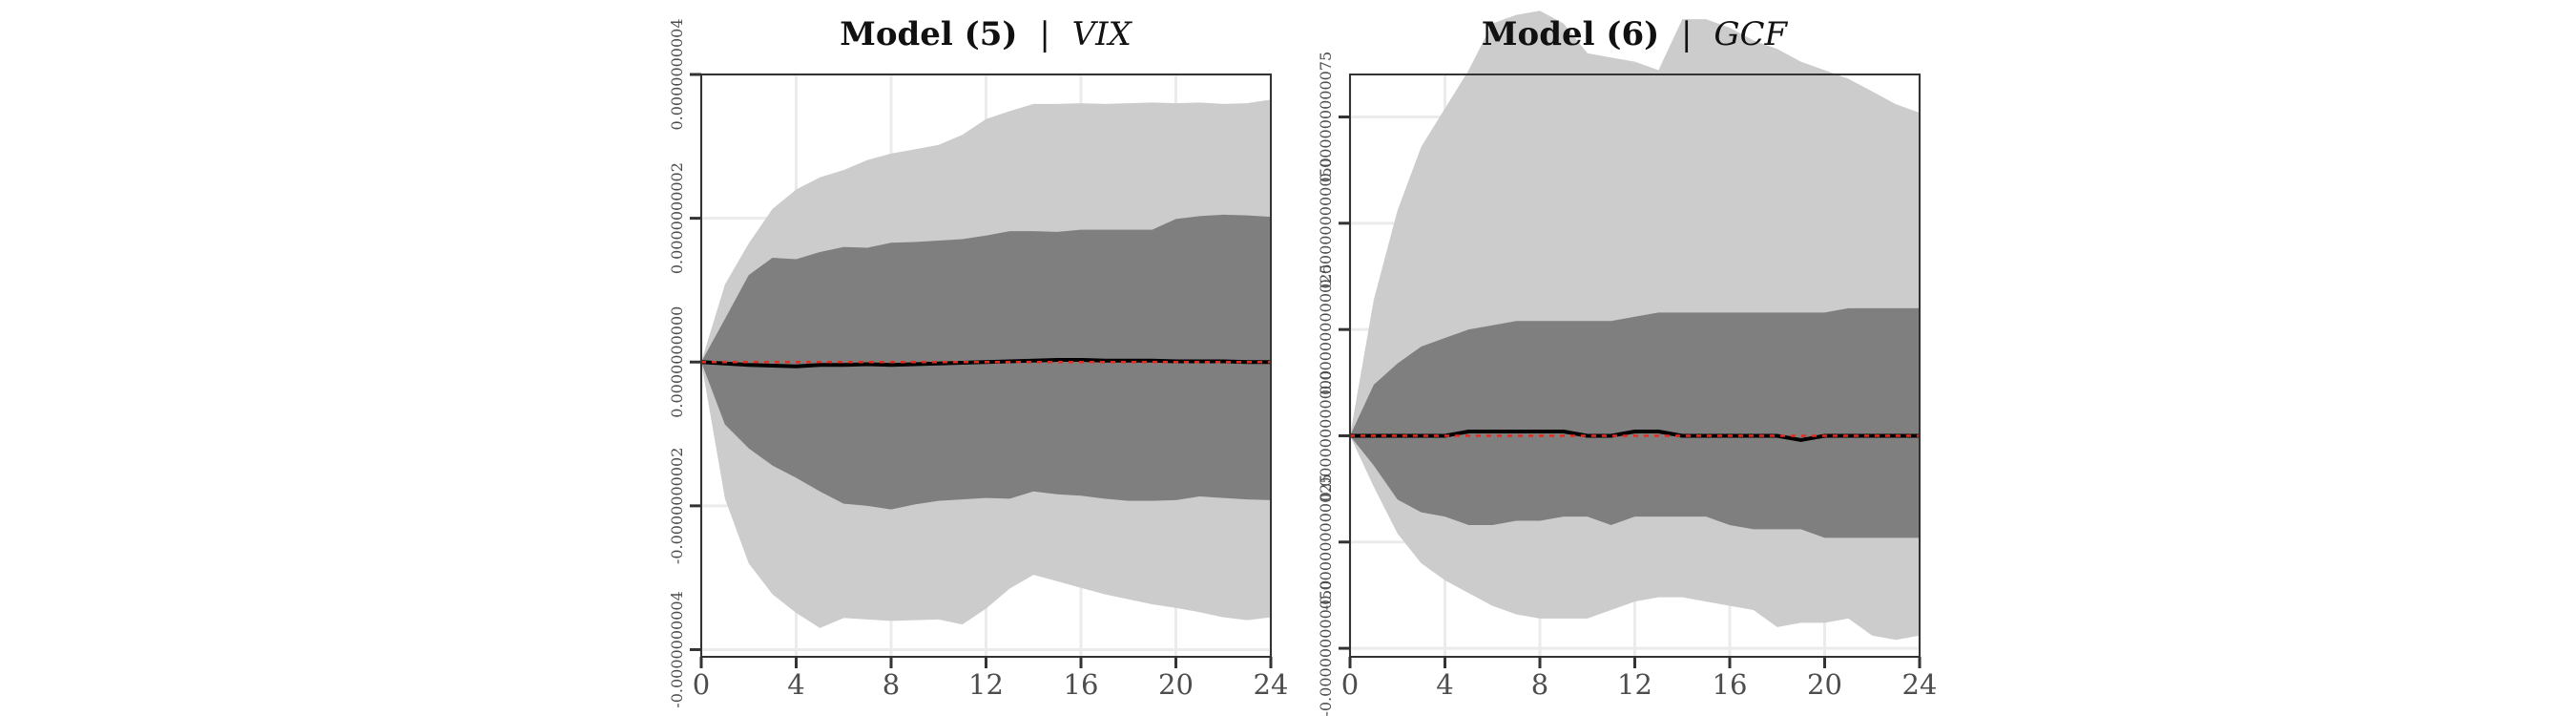 This screenshot has width=2576, height=716. Describe the element at coordinates (1271, 684) in the screenshot. I see `panel-1-xtick-label-6: 24` at that location.